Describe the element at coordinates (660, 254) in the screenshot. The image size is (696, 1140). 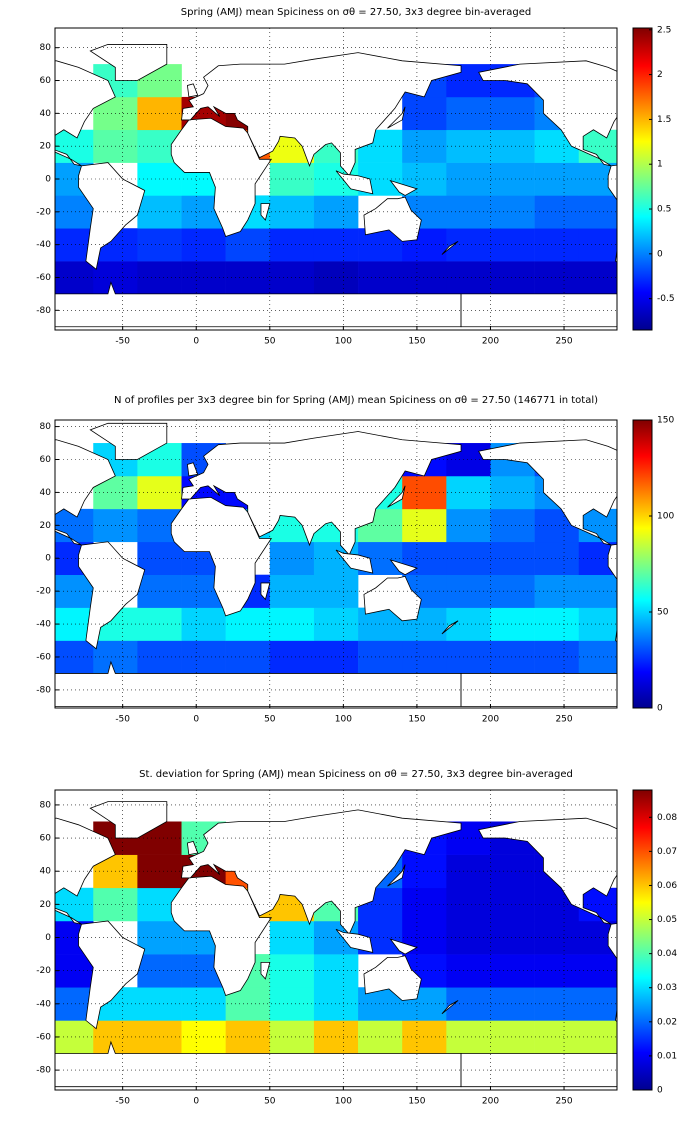
I see `colorbar-tick-label: 0` at that location.